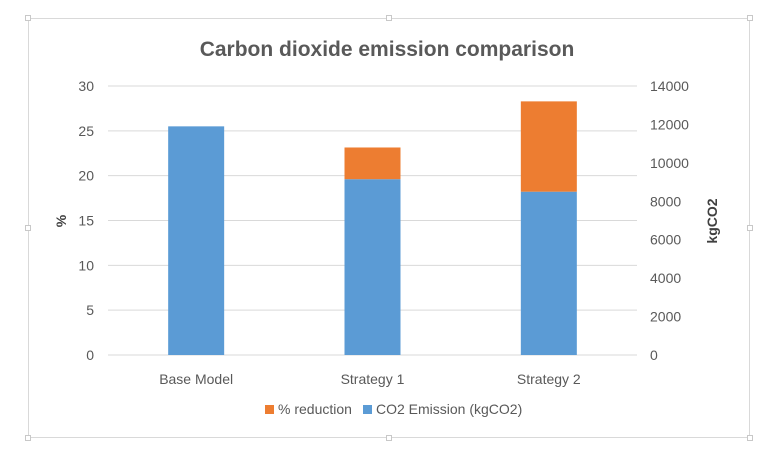  I want to click on resize-handle-top-left, so click(28, 18).